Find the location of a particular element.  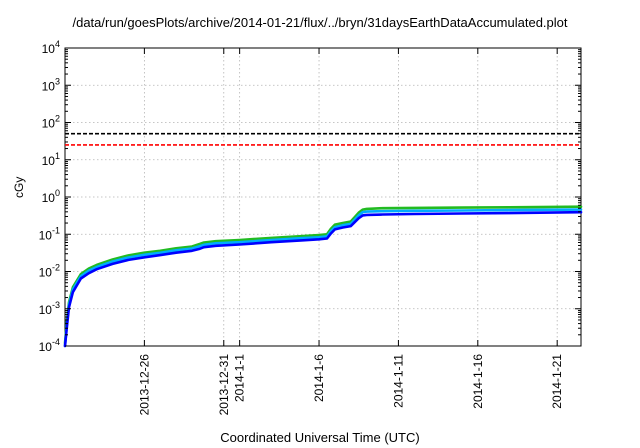

x-tick-label: 2014-1-6 is located at coordinates (319, 378).